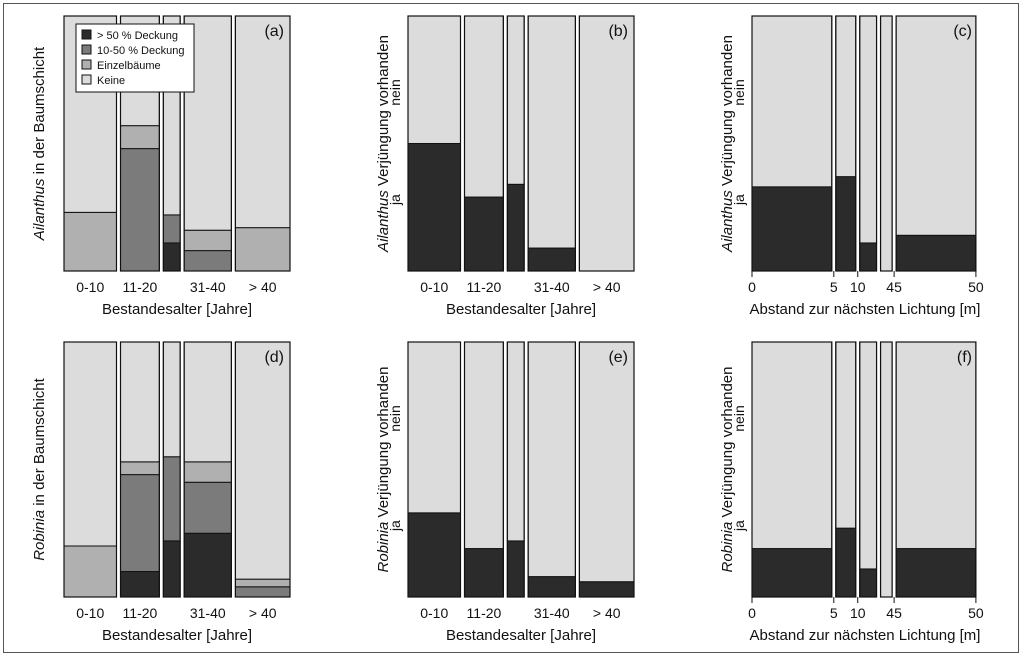 This screenshot has height=658, width=1024. Describe the element at coordinates (606, 462) in the screenshot. I see `segment-e-4-nein` at that location.